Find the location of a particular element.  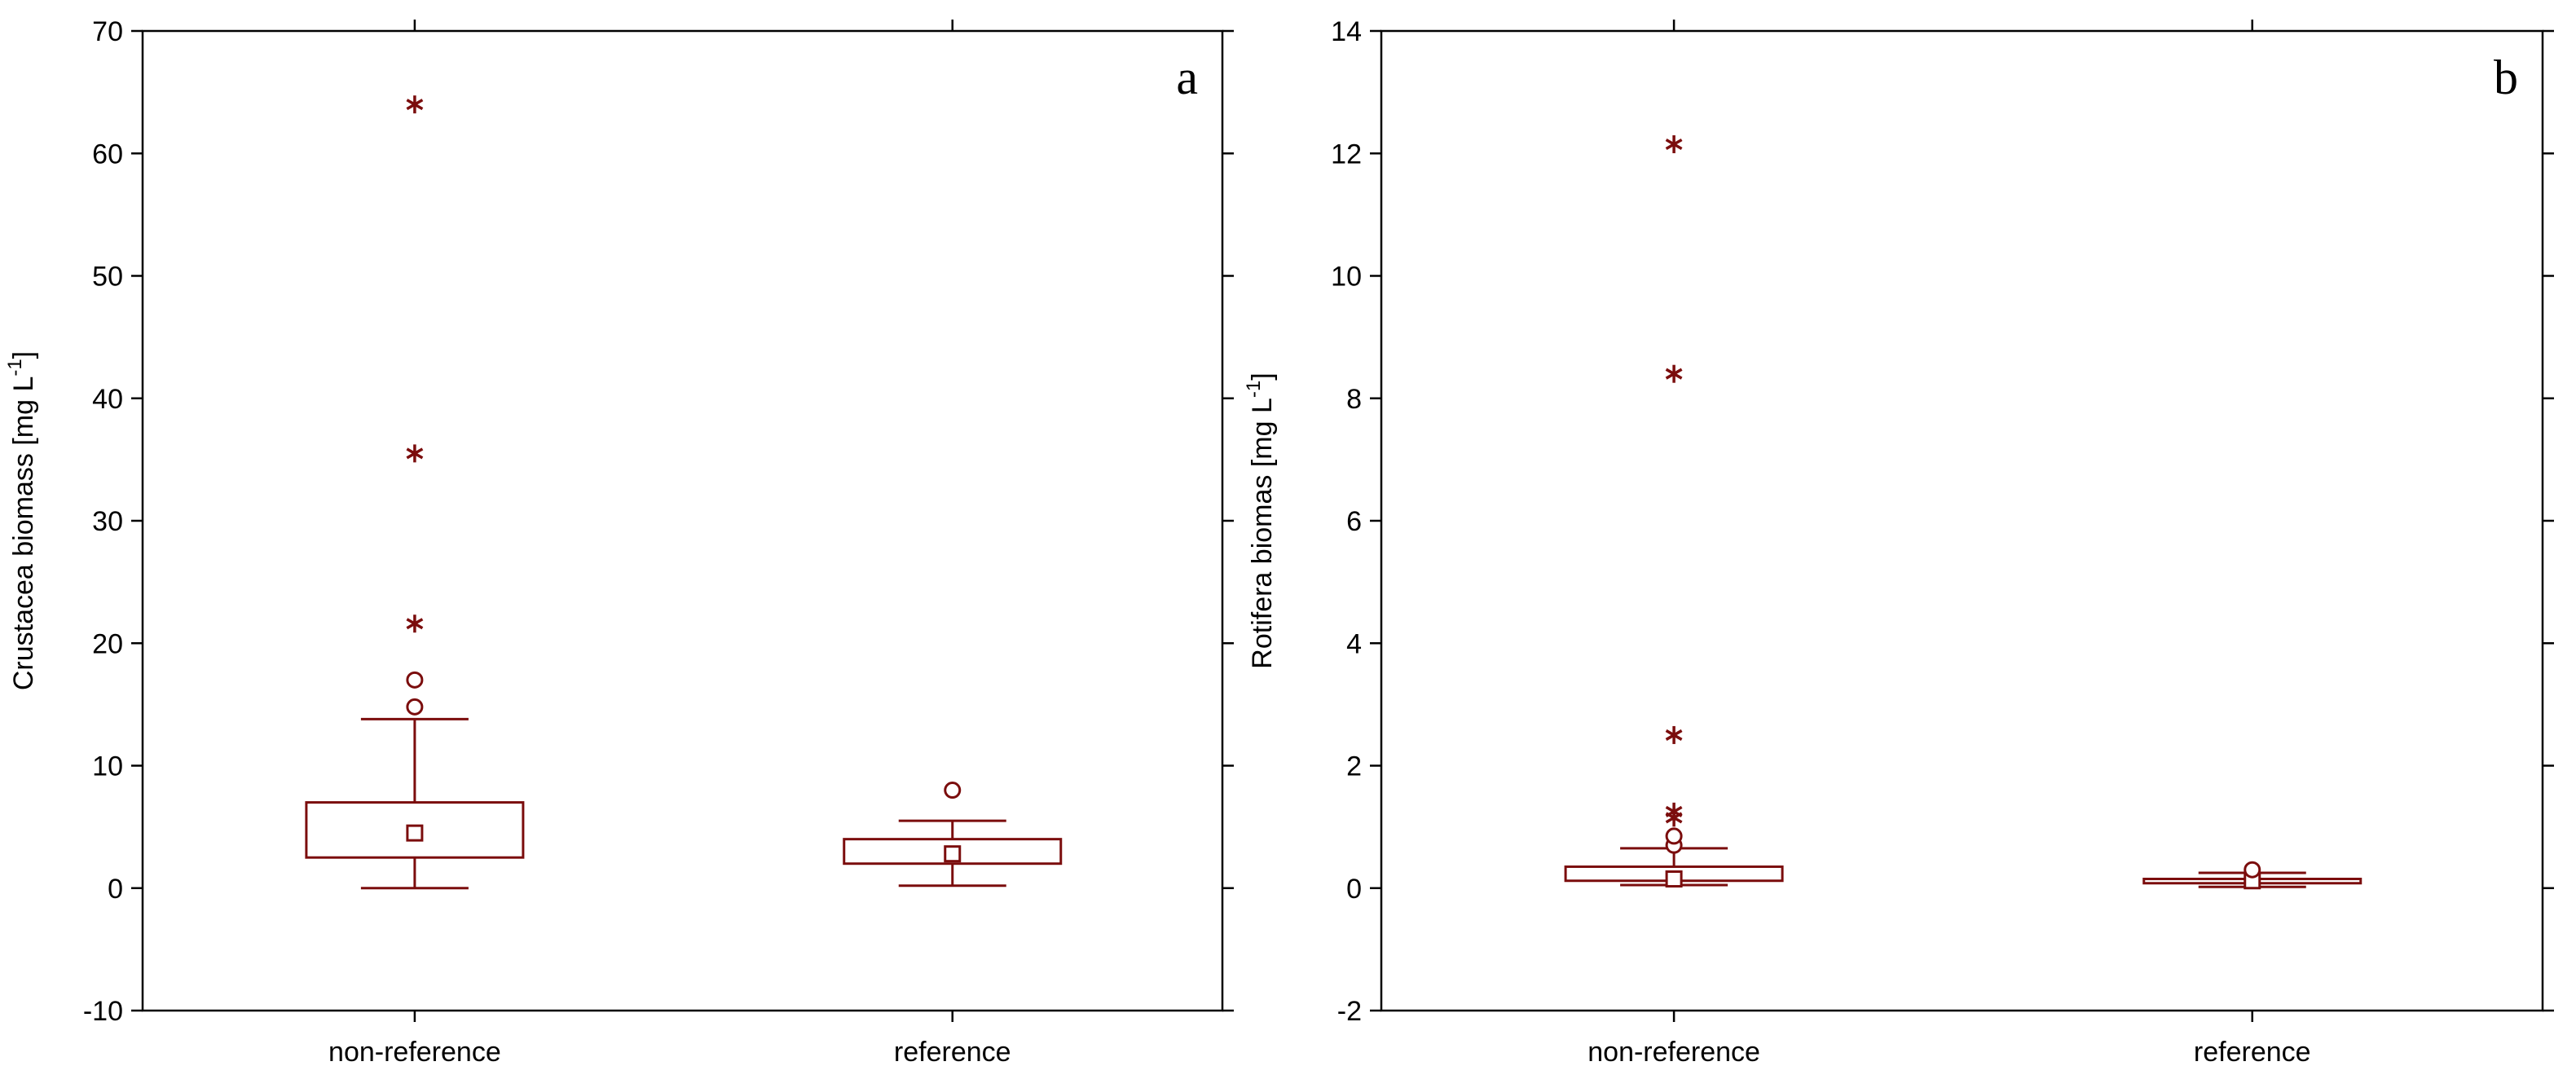

y-tick-label: 2 is located at coordinates (1354, 766).